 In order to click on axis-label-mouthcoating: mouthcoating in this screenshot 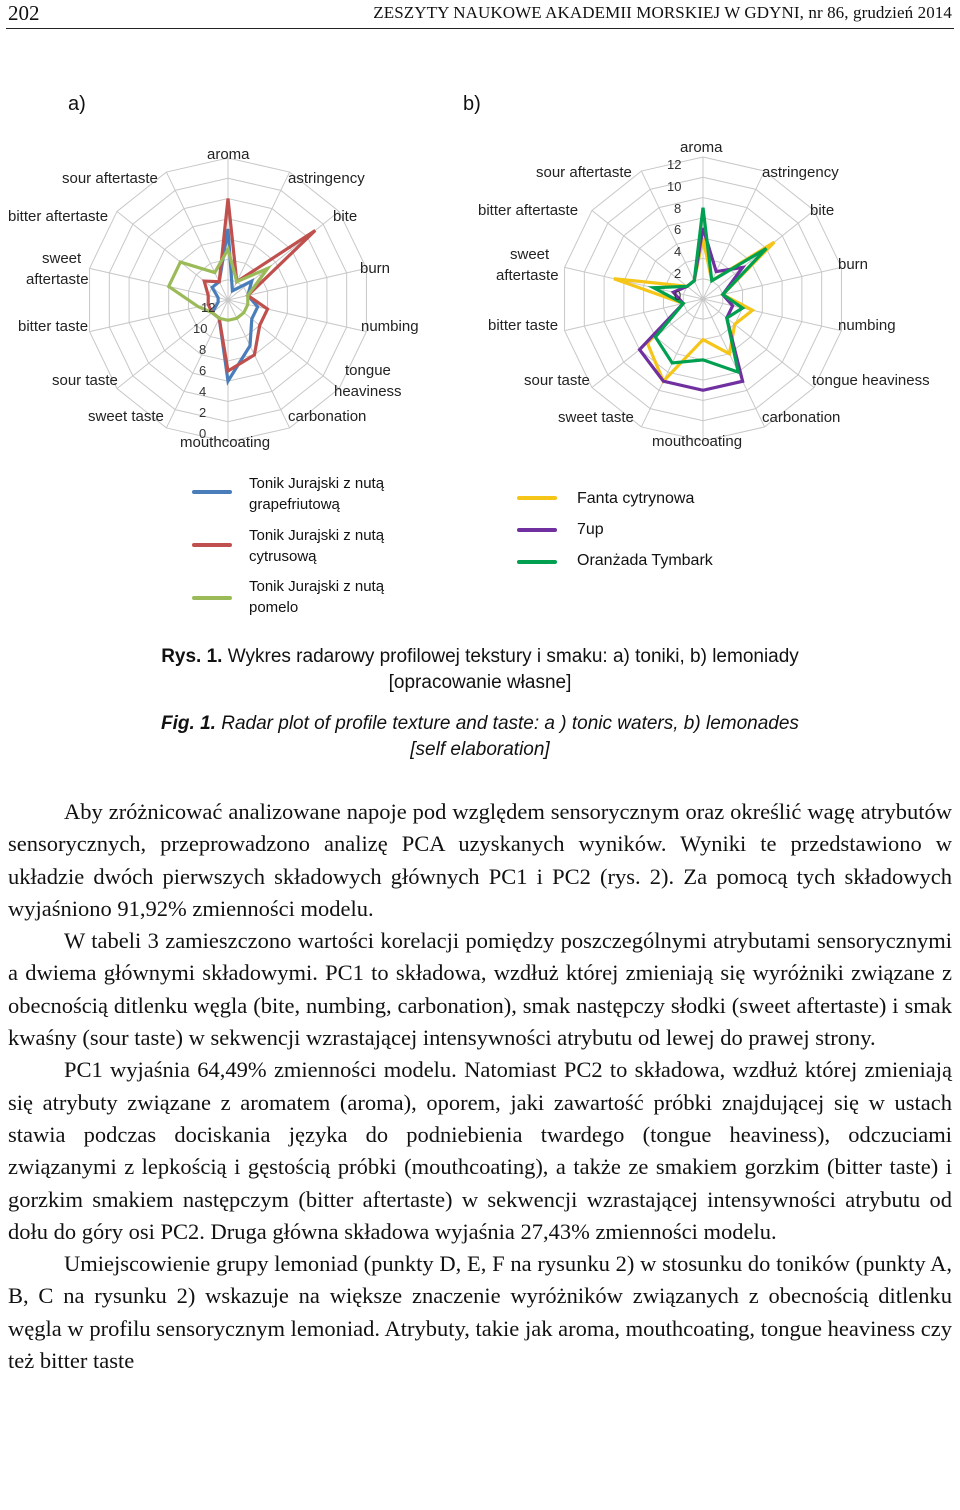, I will do `click(697, 441)`.